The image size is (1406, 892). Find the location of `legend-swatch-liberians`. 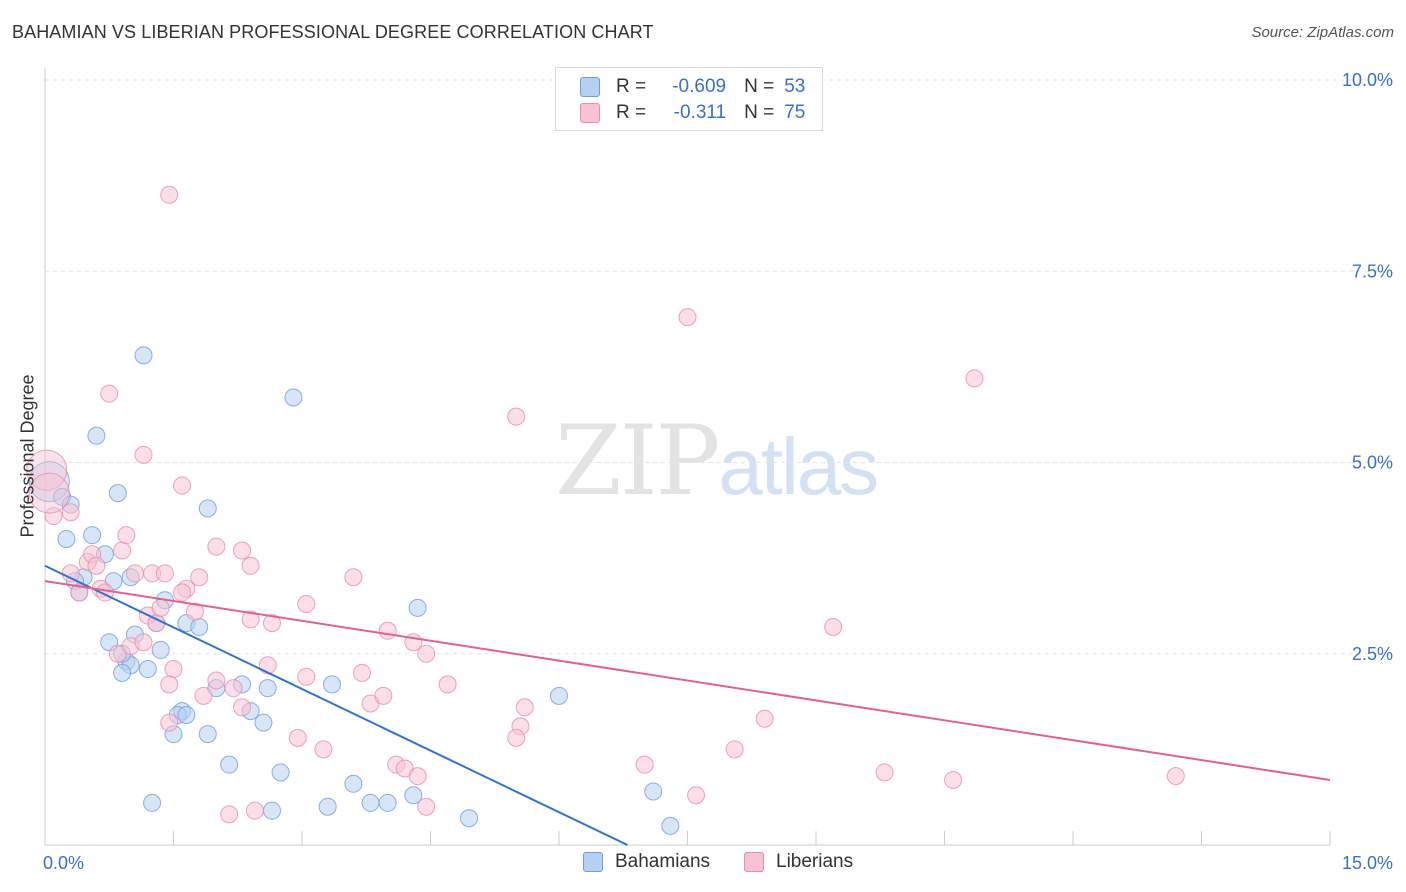

legend-swatch-liberians is located at coordinates (590, 113).